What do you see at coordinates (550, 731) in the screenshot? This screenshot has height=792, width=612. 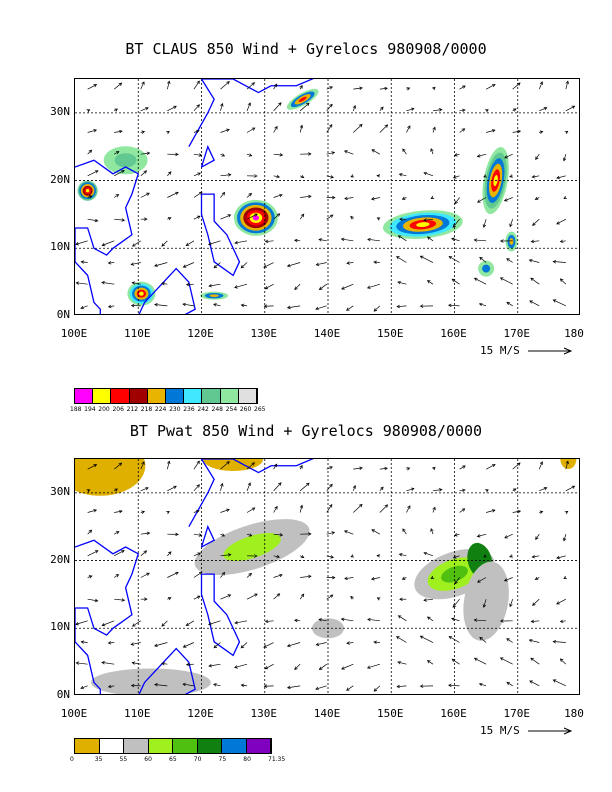 I see `bottom-vector-reference-arrow` at bounding box center [550, 731].